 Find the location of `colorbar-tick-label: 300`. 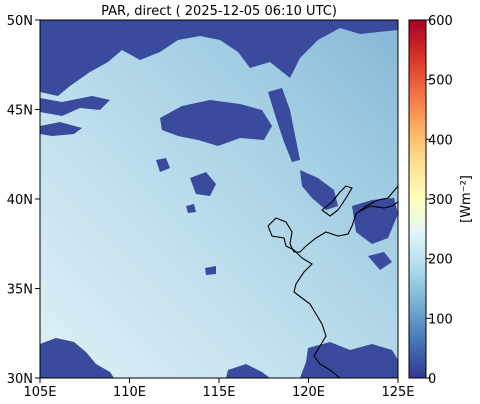

colorbar-tick-label: 300 is located at coordinates (440, 200).